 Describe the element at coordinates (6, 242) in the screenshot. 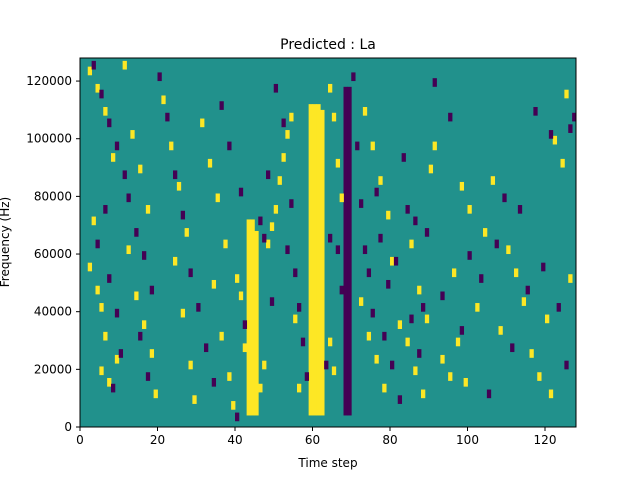

I see `y-axis-label: Frequency (Hz)` at that location.